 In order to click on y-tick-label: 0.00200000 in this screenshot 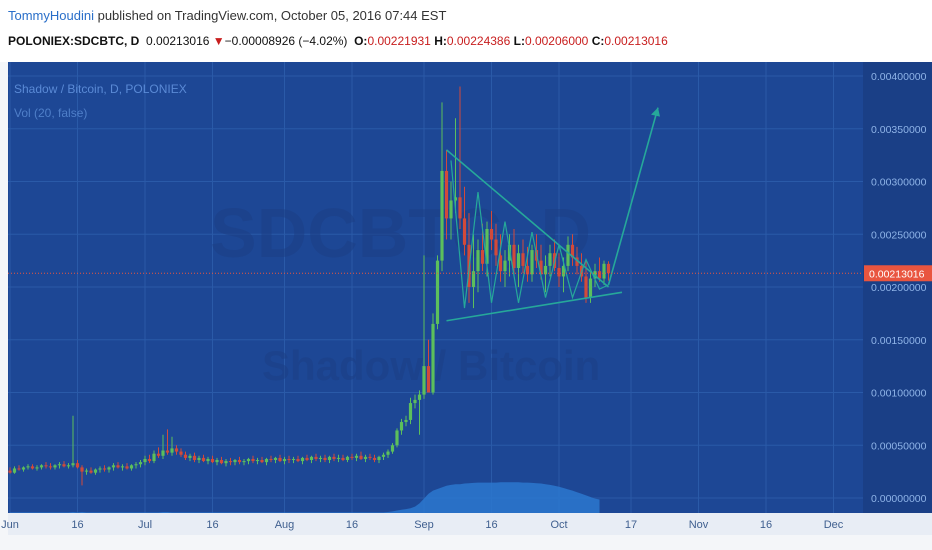, I will do `click(899, 288)`.